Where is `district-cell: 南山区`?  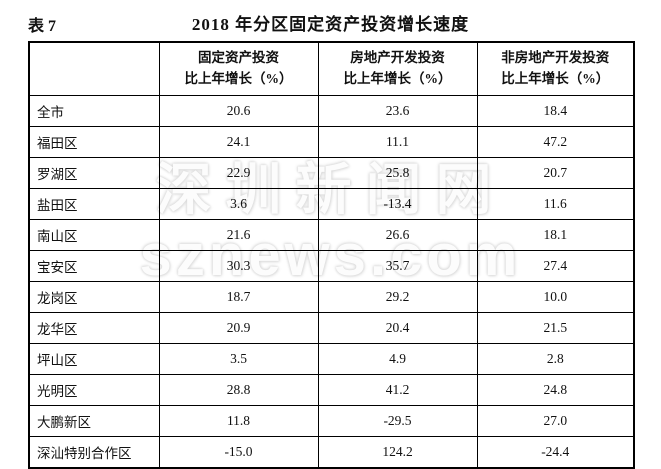
district-cell: 南山区 is located at coordinates (94, 235).